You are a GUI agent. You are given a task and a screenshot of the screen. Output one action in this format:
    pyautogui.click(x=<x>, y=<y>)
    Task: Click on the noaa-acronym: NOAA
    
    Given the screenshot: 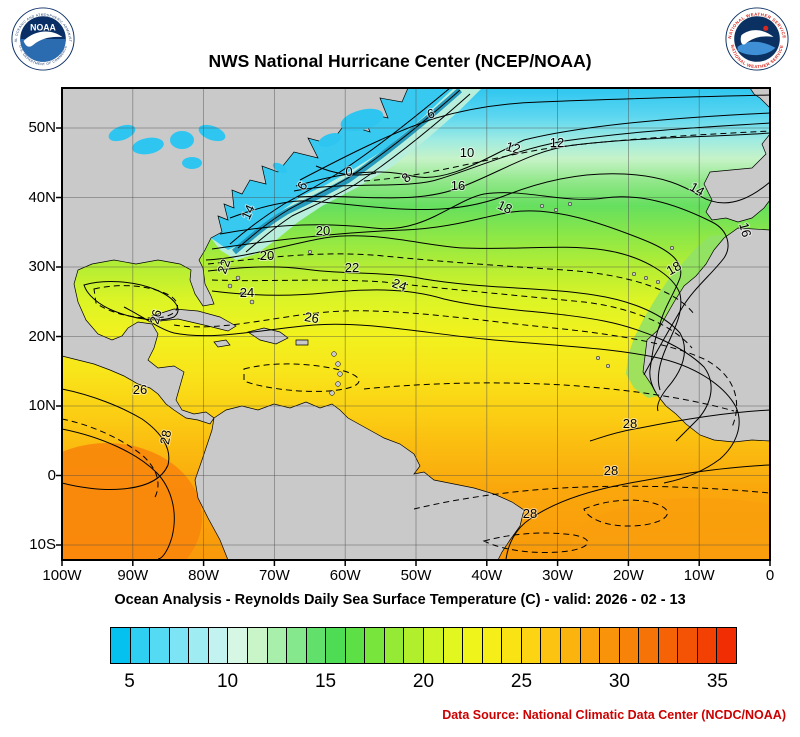 What is the action you would take?
    pyautogui.click(x=43, y=27)
    